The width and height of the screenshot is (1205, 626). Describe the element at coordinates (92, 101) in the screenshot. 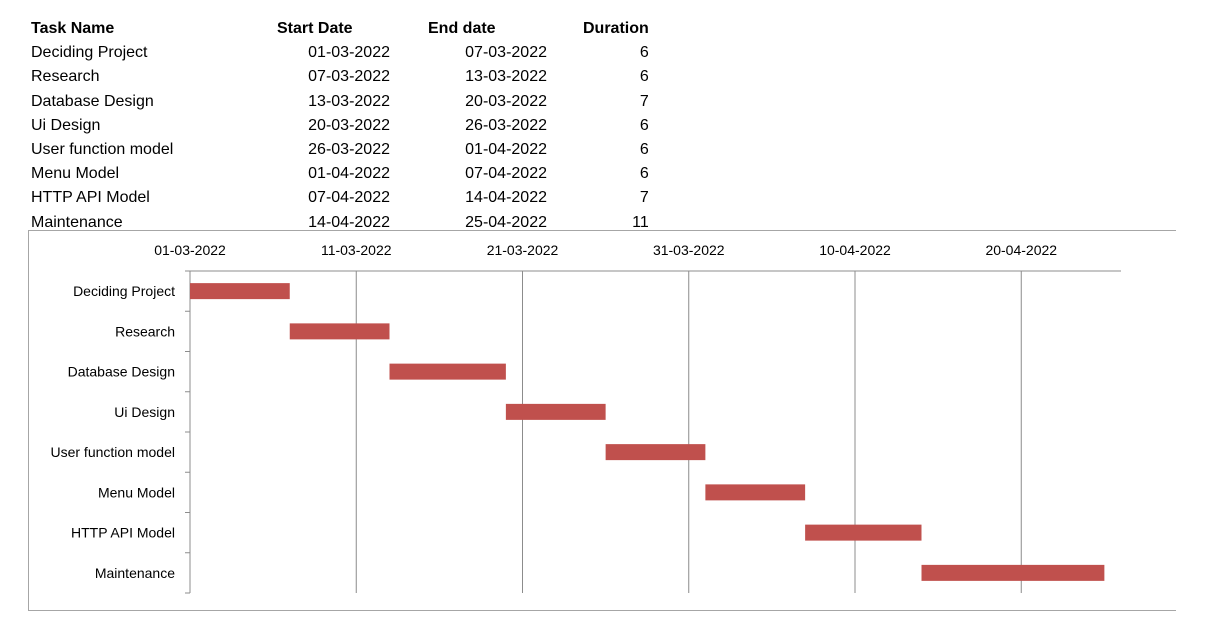

I see `task-name-cell: Database Design` at that location.